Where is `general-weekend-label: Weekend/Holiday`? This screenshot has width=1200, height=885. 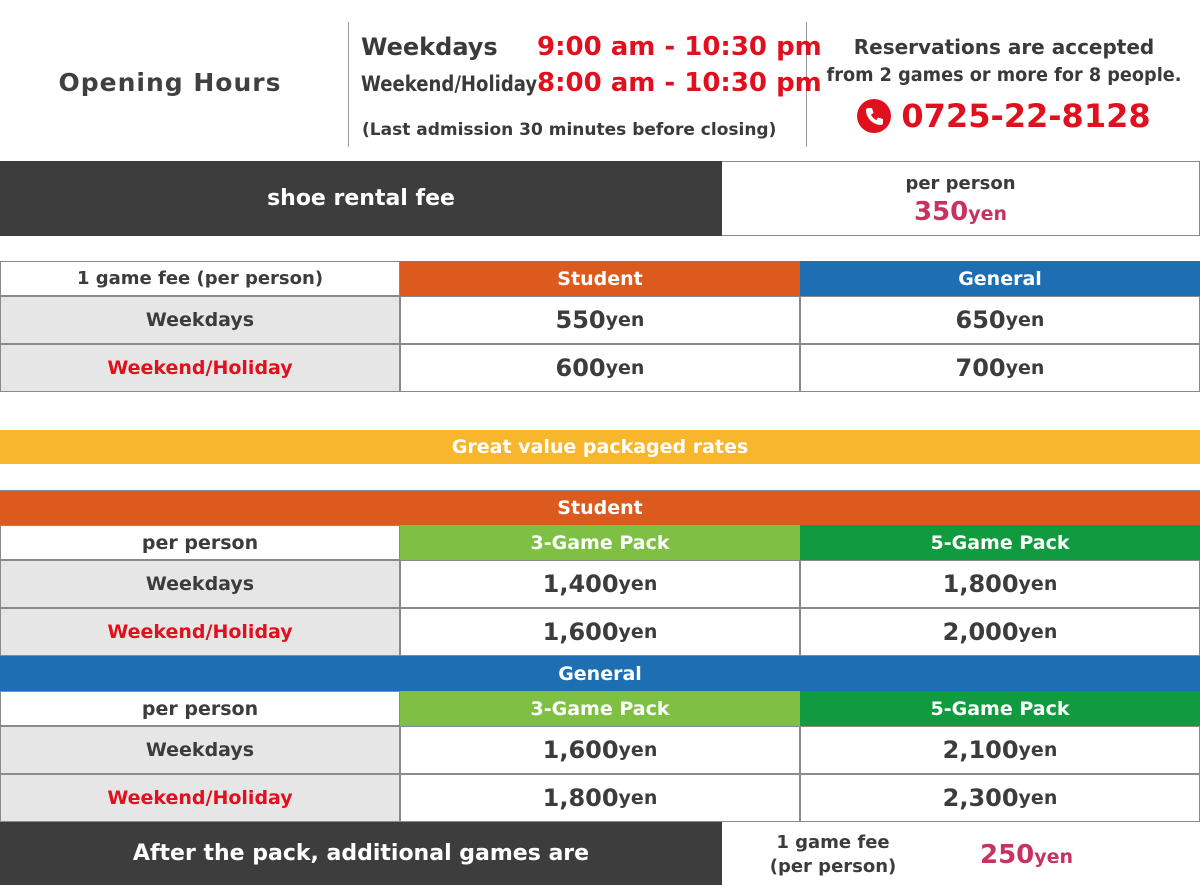 general-weekend-label: Weekend/Holiday is located at coordinates (200, 798).